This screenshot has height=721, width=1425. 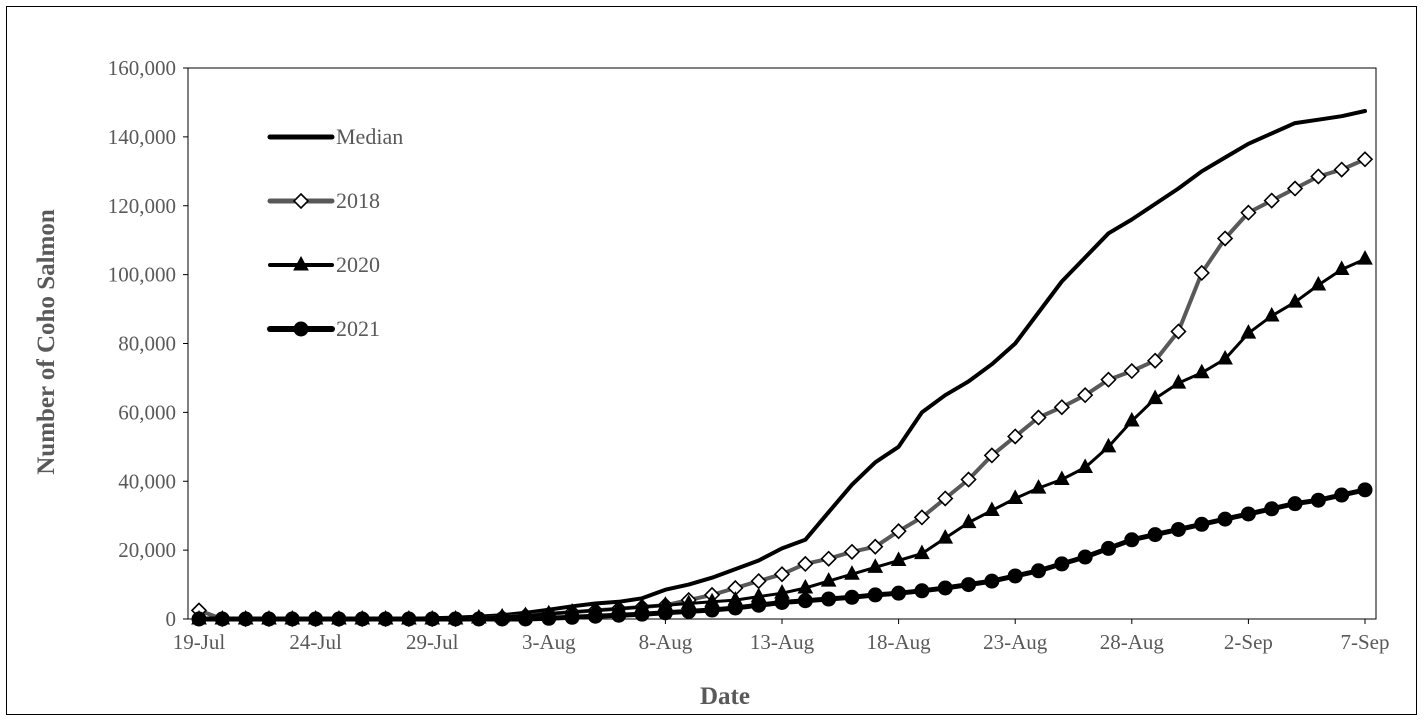 I want to click on y-tick-label: 80,000, so click(x=147, y=344).